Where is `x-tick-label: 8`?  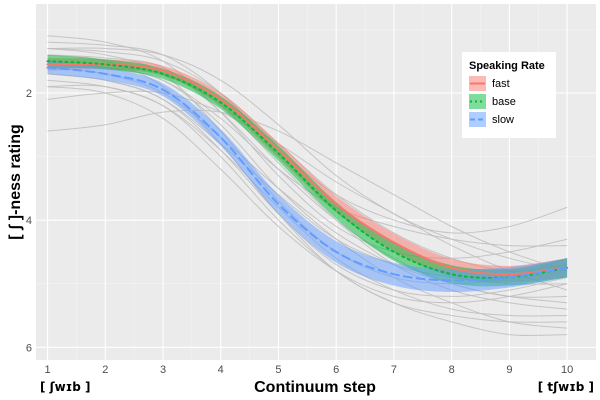 x-tick-label: 8 is located at coordinates (452, 370).